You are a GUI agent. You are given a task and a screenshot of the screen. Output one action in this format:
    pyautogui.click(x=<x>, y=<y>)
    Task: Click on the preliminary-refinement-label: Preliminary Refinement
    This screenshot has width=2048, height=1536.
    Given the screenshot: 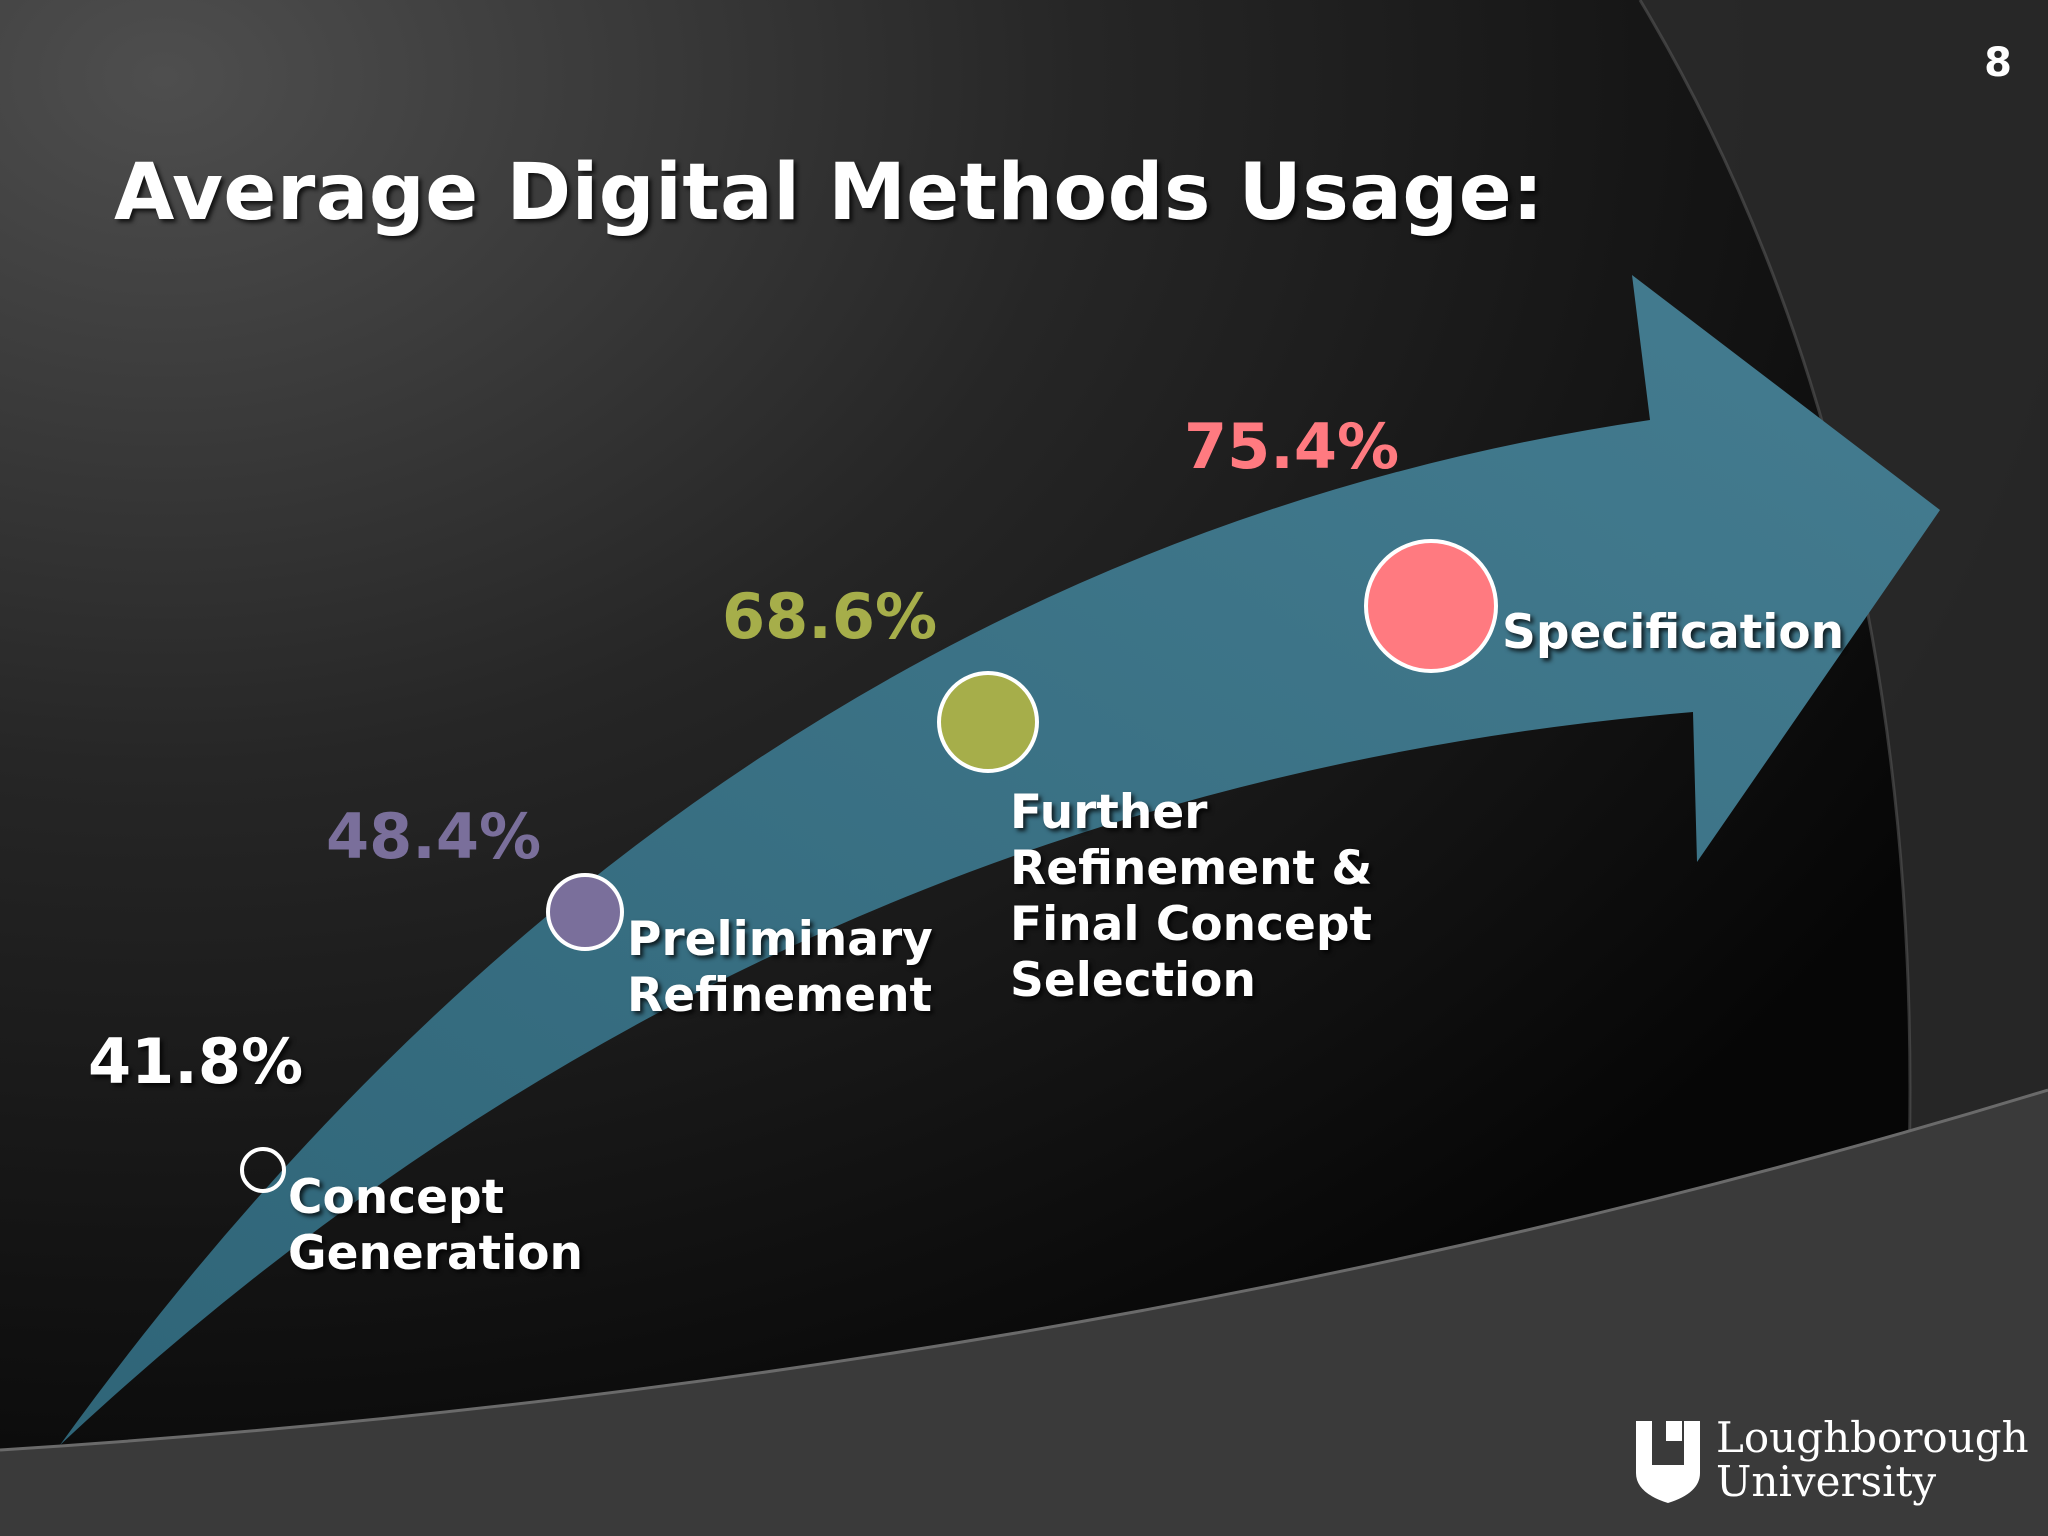 What is the action you would take?
    pyautogui.click(x=780, y=968)
    